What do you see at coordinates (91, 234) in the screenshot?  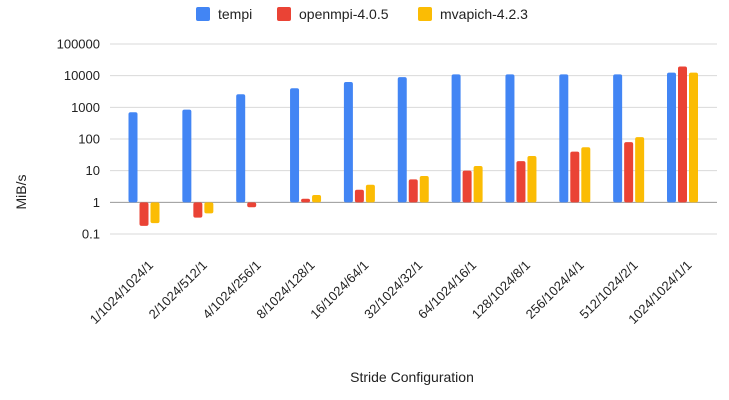 I see `y-tick-label: 0.1` at bounding box center [91, 234].